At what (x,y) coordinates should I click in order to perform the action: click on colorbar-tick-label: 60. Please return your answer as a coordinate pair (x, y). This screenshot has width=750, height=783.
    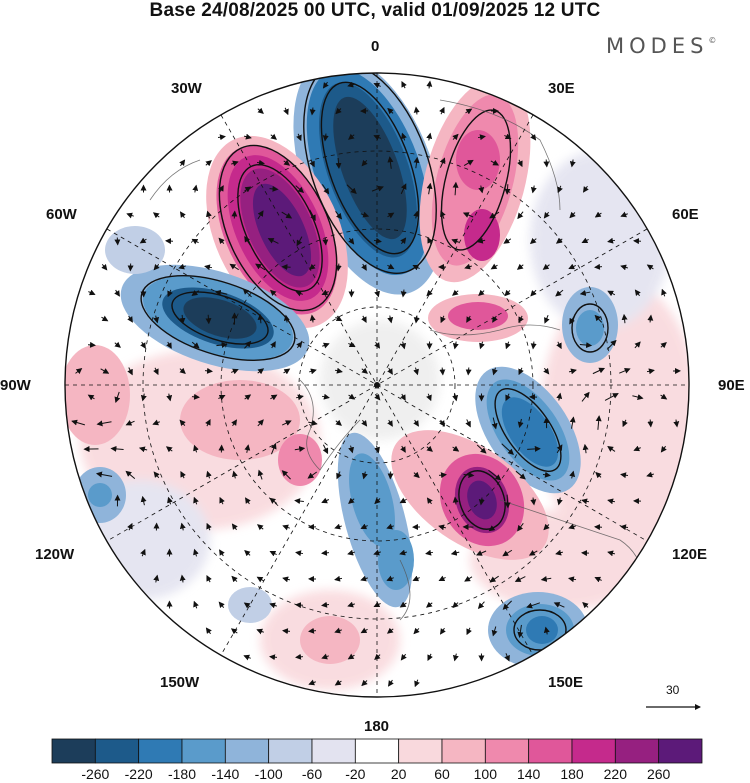
    Looking at the image, I should click on (442, 774).